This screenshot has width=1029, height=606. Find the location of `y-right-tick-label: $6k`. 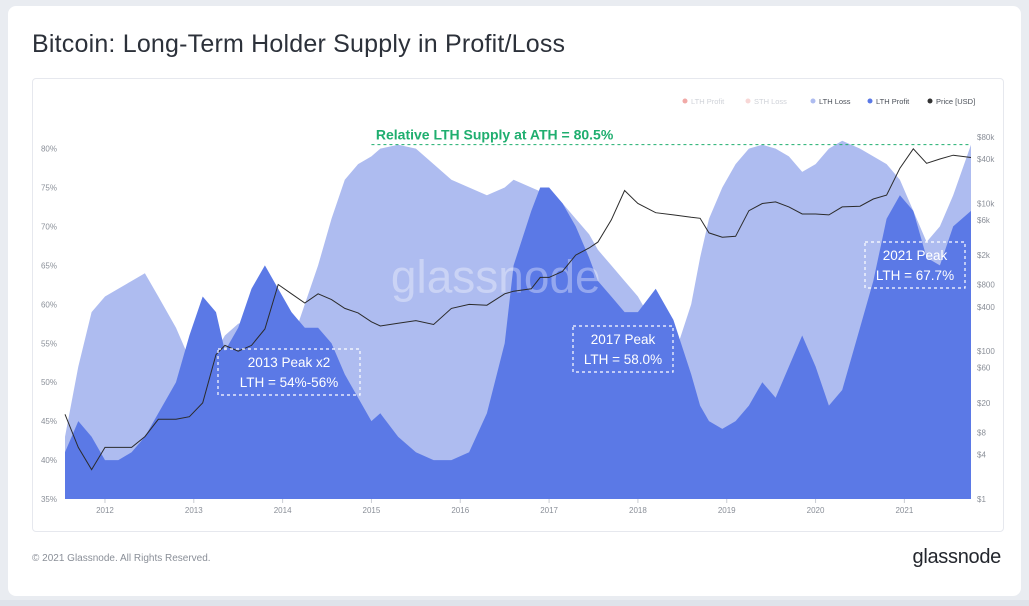

y-right-tick-label: $6k is located at coordinates (984, 220).